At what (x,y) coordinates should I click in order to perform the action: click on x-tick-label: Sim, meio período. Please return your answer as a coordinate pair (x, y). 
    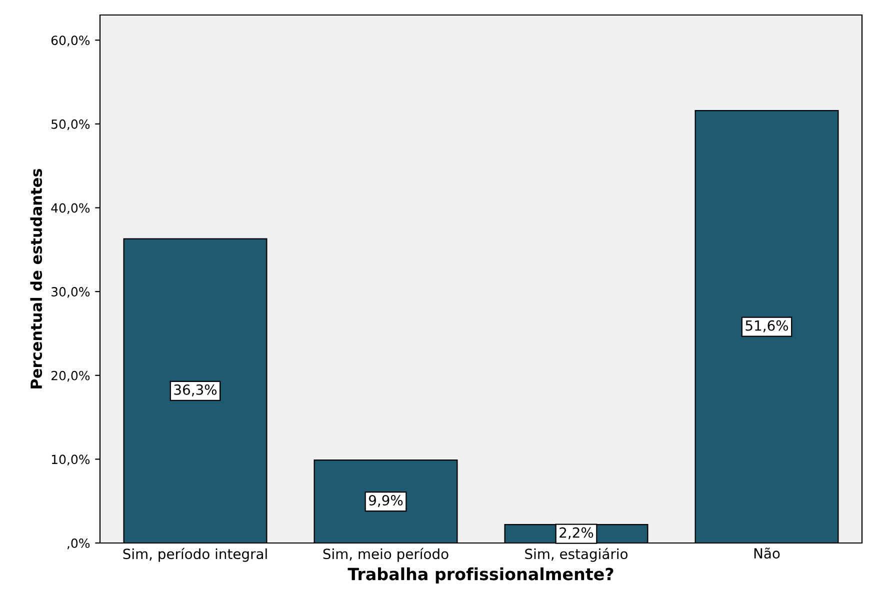
    Looking at the image, I should click on (385, 555).